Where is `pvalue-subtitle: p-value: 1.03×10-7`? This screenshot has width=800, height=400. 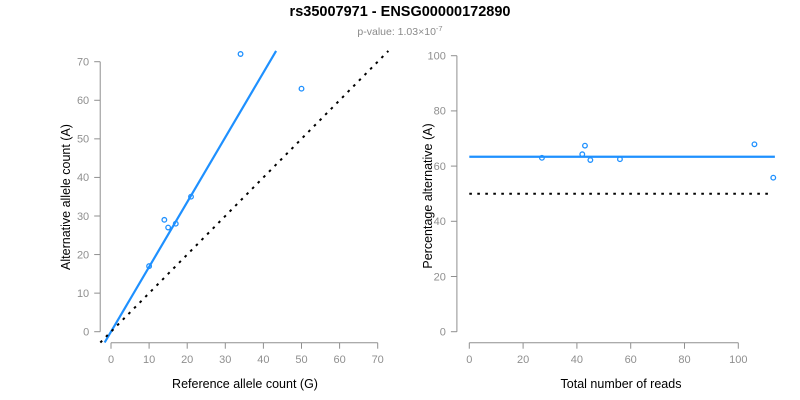
pvalue-subtitle: p-value: 1.03×10-7 is located at coordinates (400, 31).